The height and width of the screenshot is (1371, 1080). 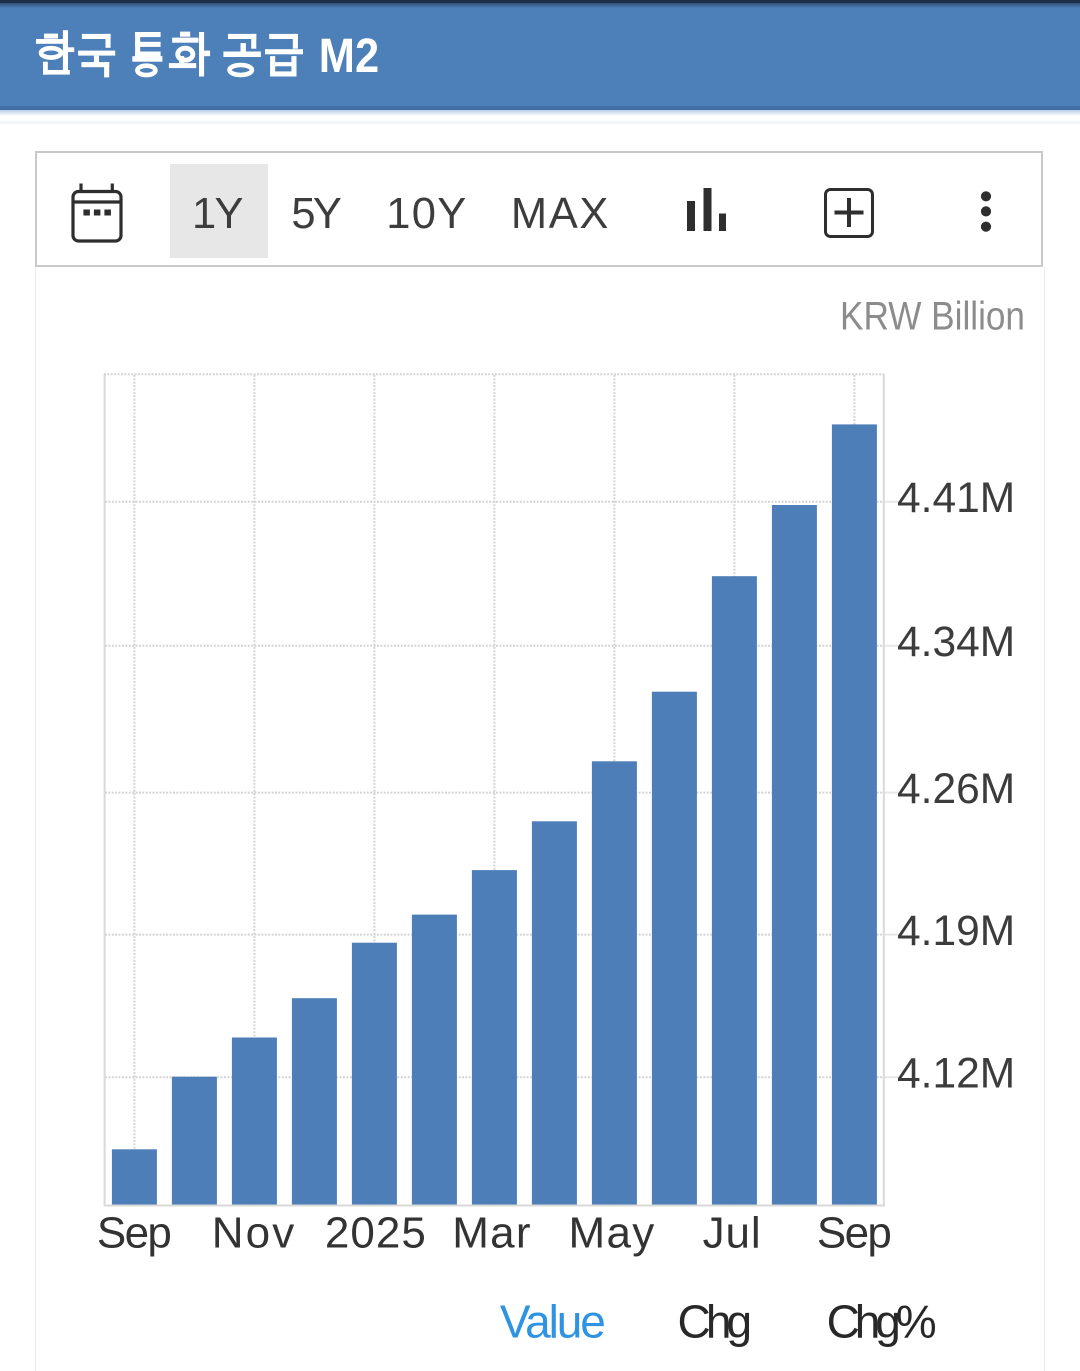 I want to click on svg-text: M2, so click(x=349, y=56).